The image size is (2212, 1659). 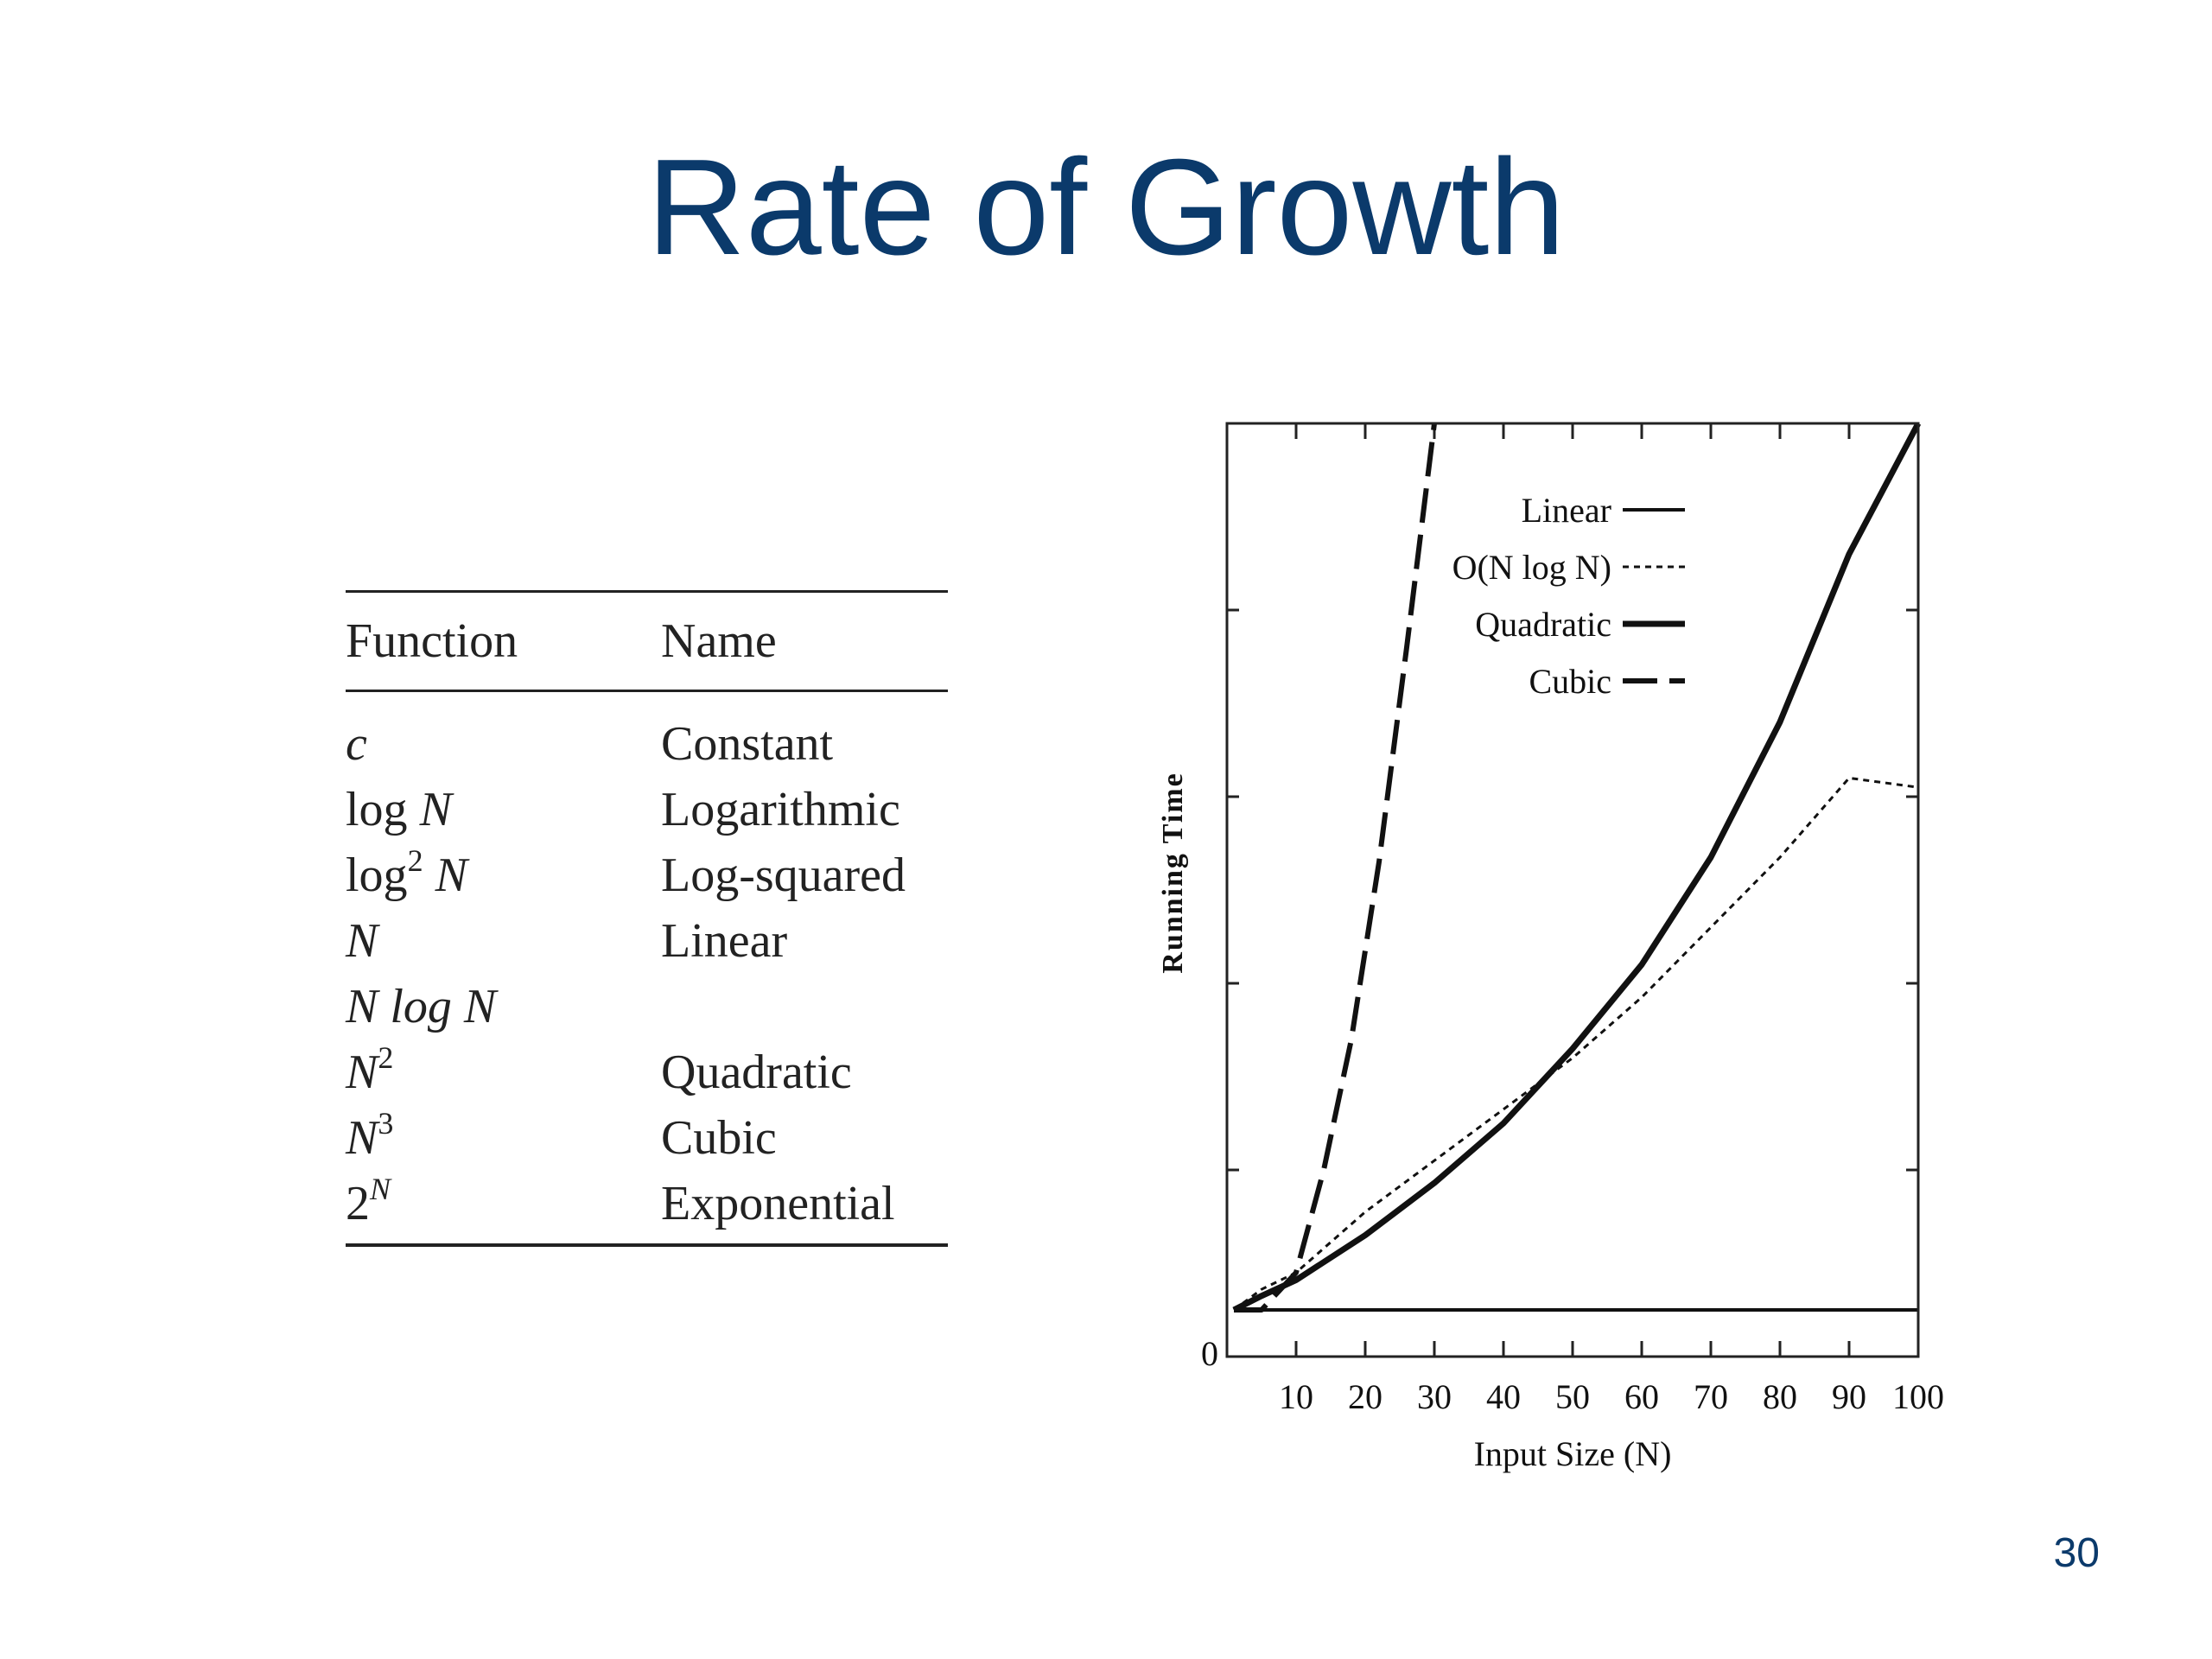 I want to click on name-cell: Linear, so click(x=724, y=941).